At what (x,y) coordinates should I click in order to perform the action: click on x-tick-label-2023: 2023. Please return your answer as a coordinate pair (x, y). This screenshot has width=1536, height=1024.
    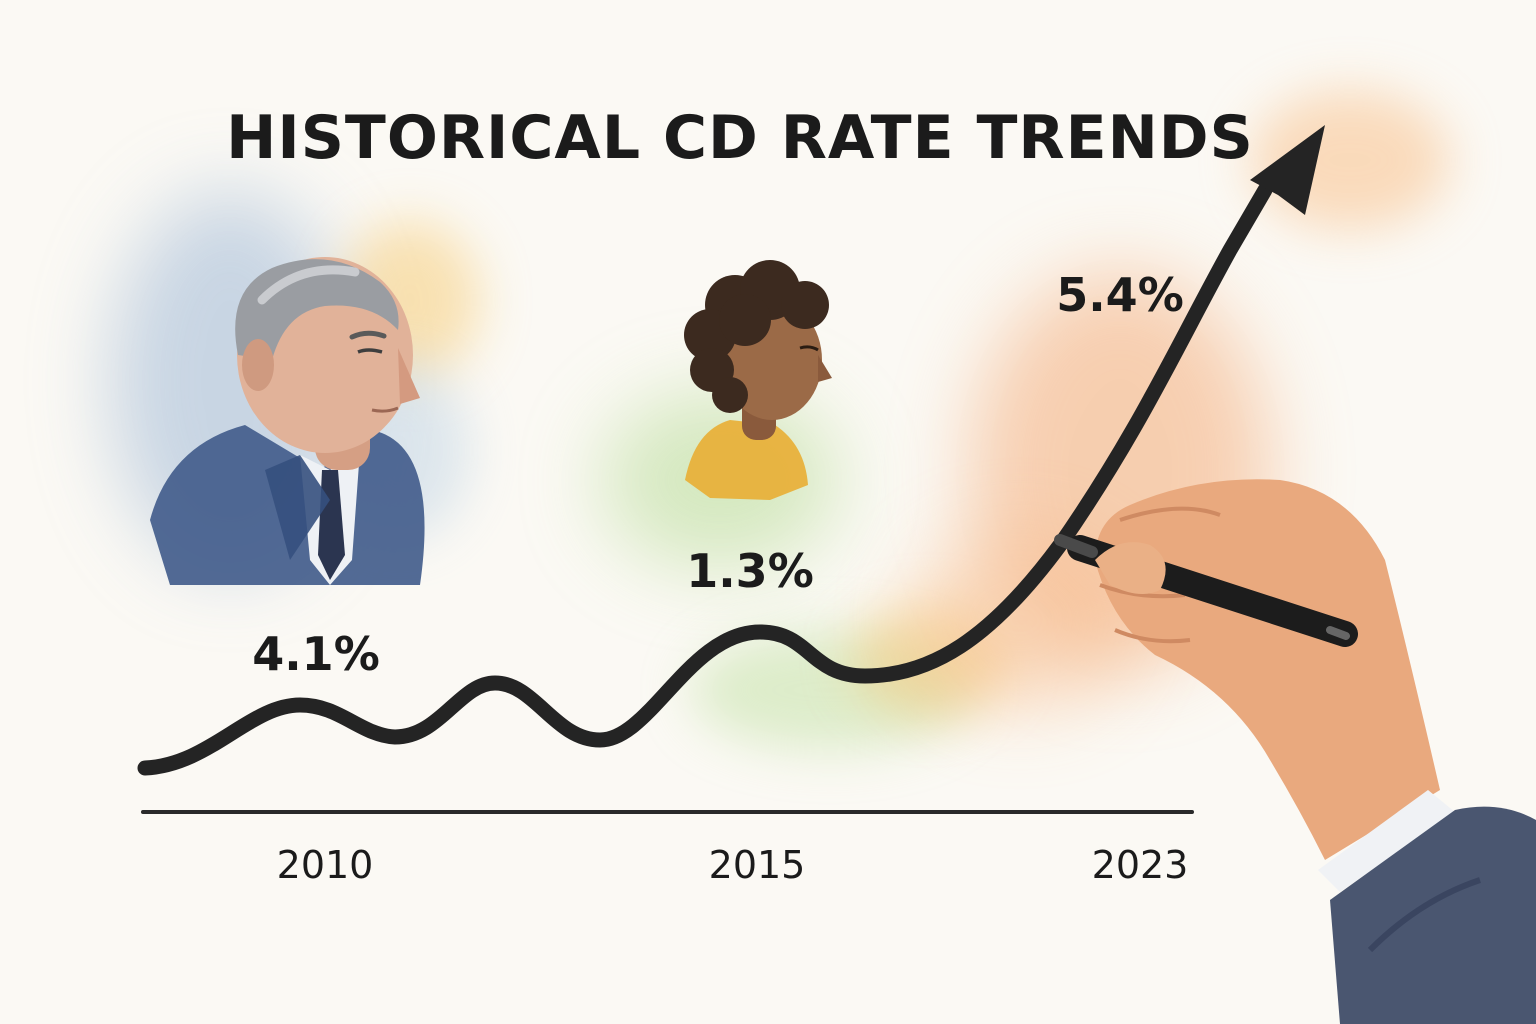
    Looking at the image, I should click on (1140, 865).